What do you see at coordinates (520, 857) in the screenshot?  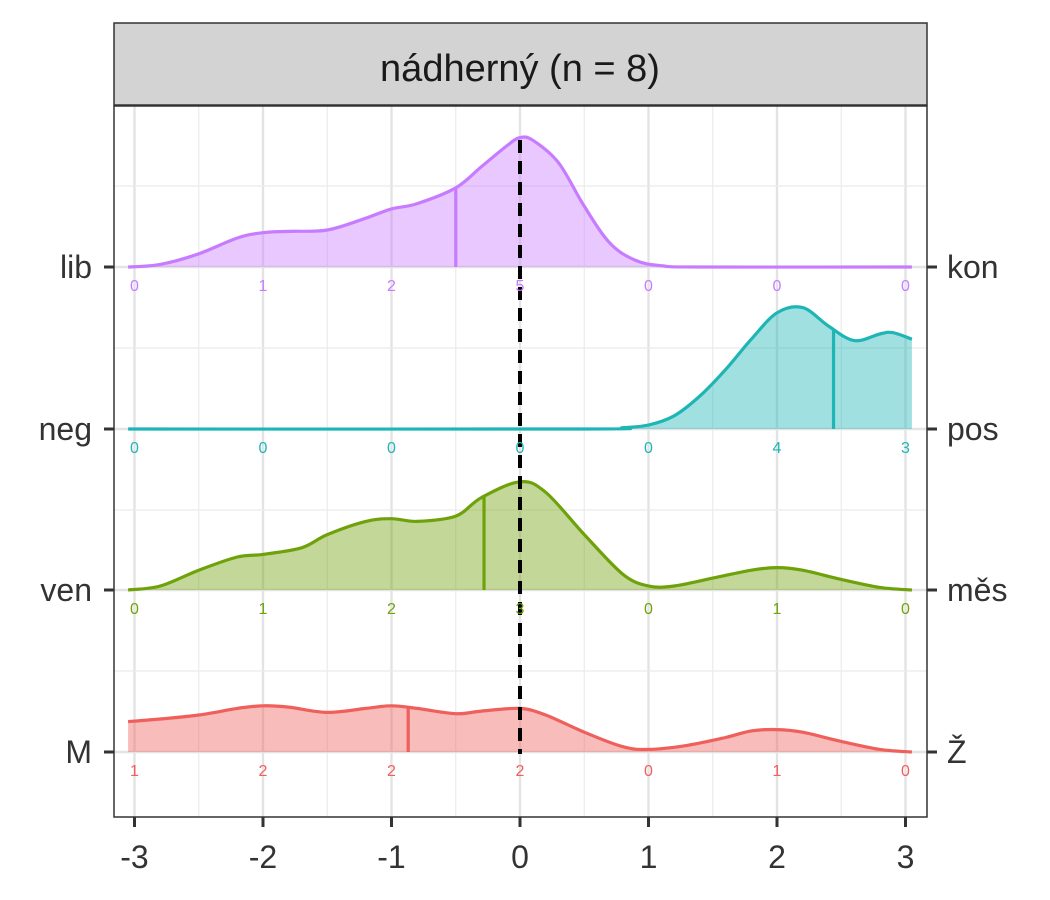 I see `x-tick-label: 0` at bounding box center [520, 857].